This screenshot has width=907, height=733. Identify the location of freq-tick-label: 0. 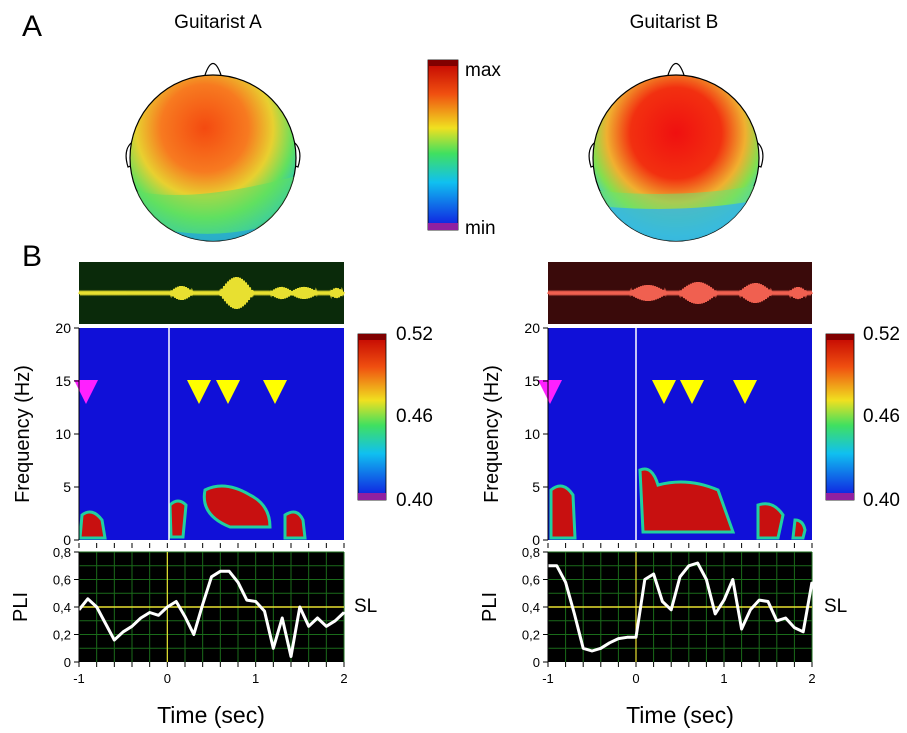
(67, 540).